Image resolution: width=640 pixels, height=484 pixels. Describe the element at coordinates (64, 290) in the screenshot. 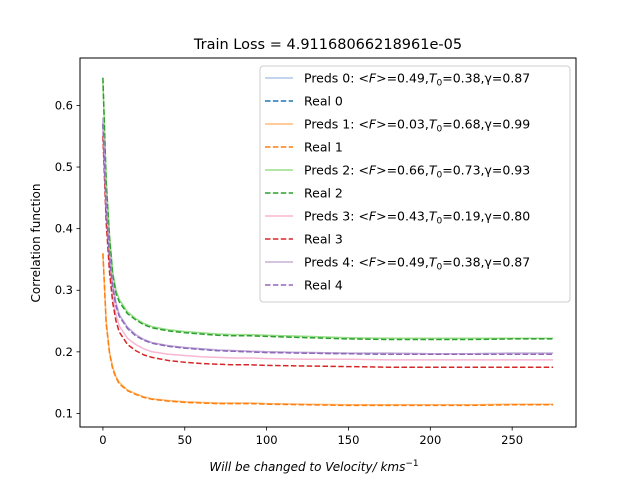

I see `y-tick-label-2: 0.3` at that location.